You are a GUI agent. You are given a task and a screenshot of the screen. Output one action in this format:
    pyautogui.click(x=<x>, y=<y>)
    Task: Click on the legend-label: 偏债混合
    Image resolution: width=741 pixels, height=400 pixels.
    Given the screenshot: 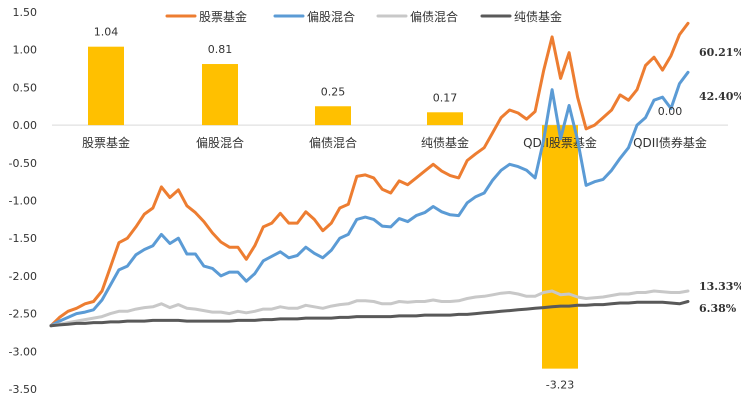 What is the action you would take?
    pyautogui.click(x=434, y=16)
    